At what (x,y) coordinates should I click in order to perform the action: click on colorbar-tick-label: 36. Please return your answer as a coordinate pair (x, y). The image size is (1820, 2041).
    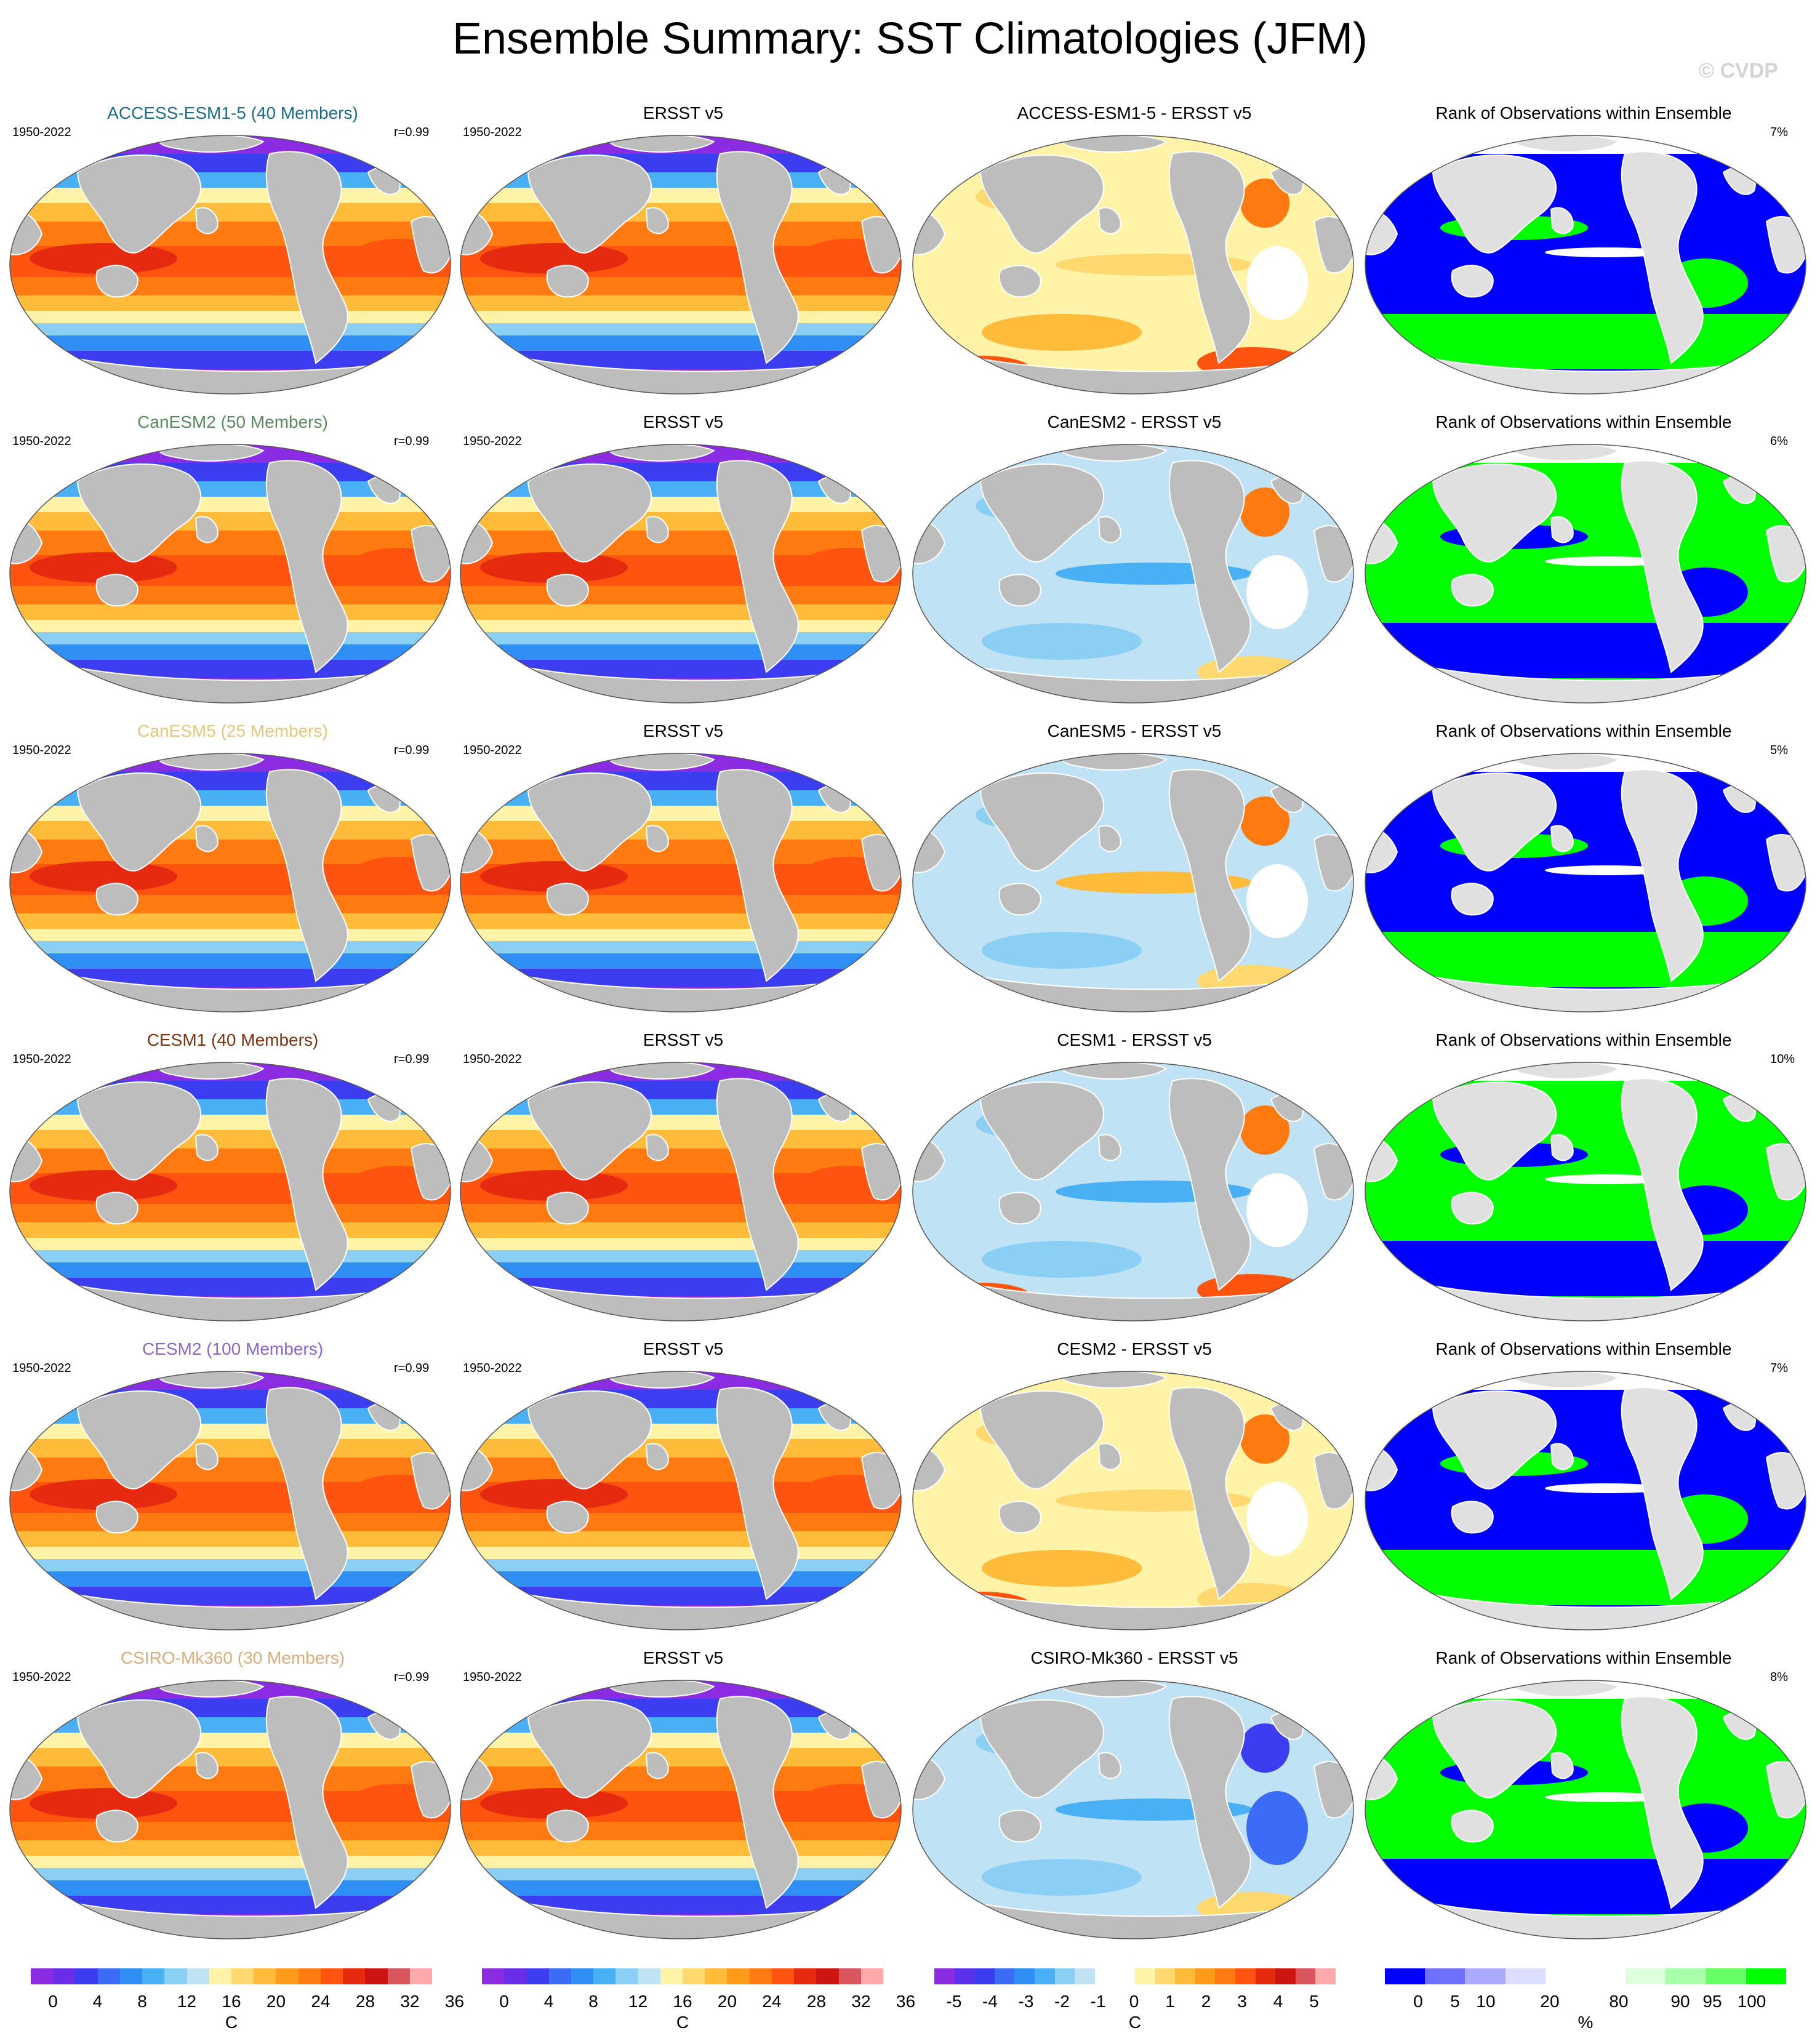
    Looking at the image, I should click on (906, 2001).